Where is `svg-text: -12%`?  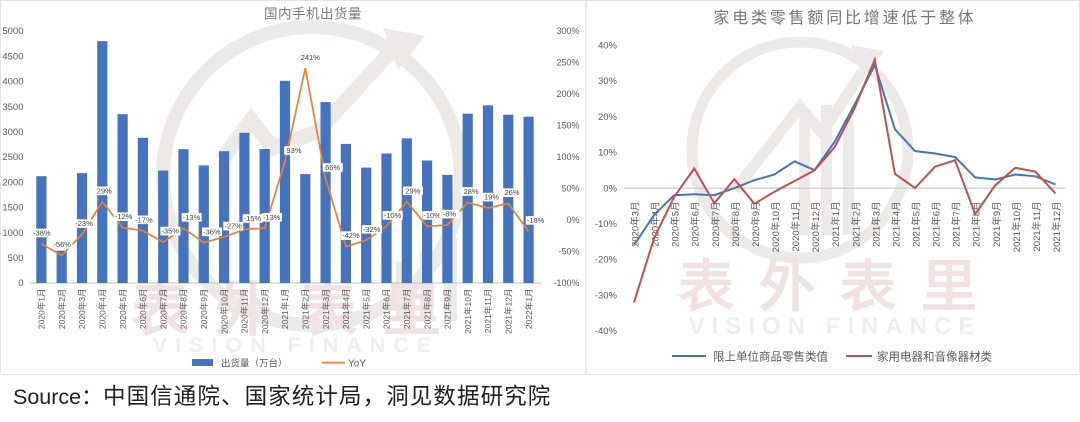 svg-text: -12% is located at coordinates (124, 216).